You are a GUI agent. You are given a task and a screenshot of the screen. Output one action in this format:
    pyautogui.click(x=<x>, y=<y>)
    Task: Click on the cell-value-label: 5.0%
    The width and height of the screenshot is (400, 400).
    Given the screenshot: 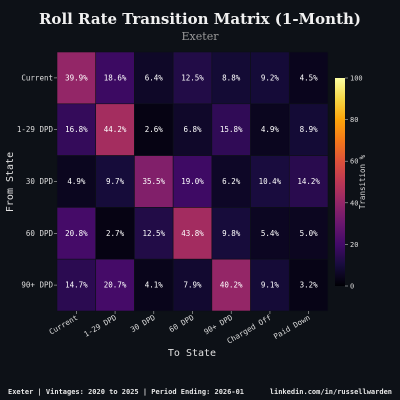 What is the action you would take?
    pyautogui.click(x=309, y=233)
    